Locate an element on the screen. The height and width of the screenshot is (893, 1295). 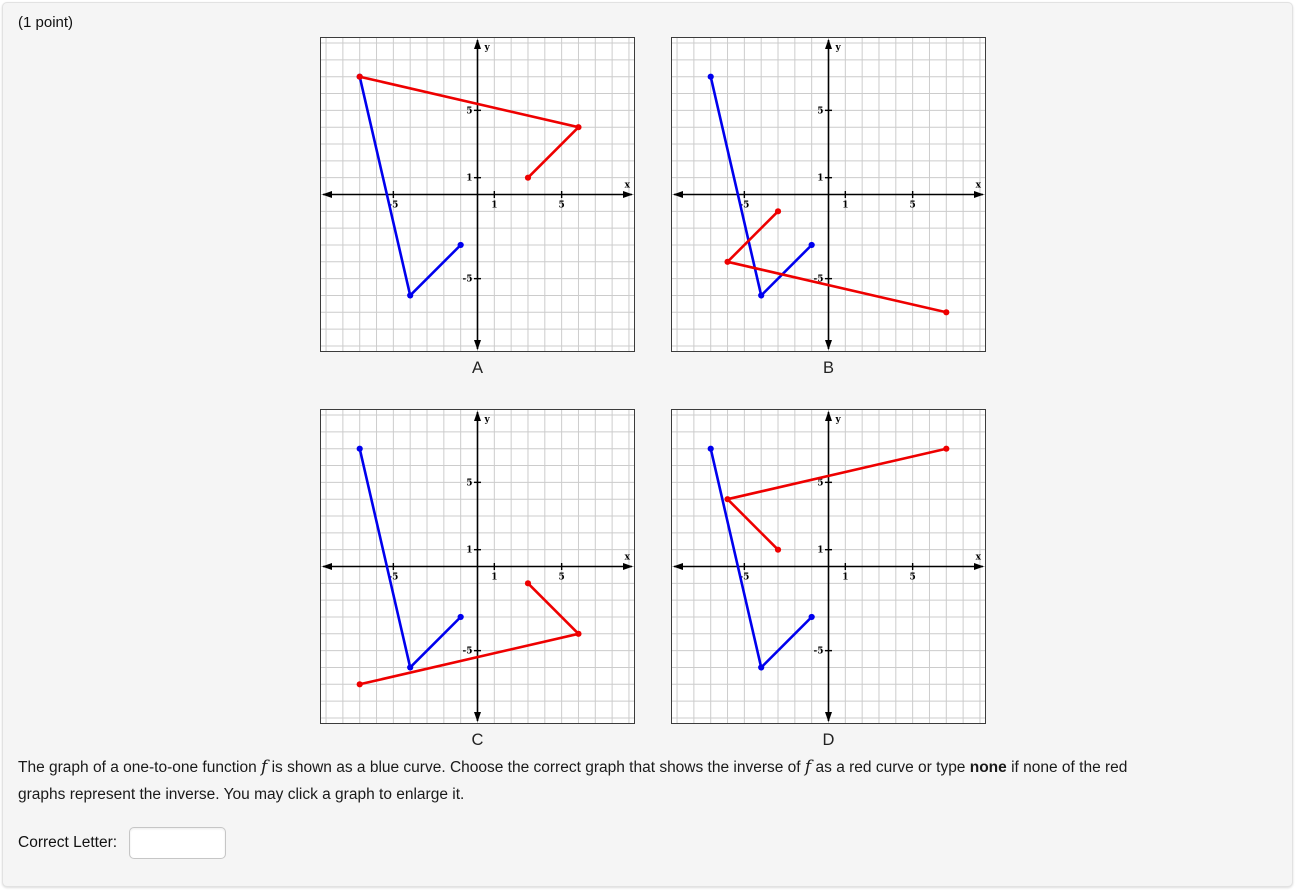
graph-figure-a: -5 1 5 -5 1 5 x y A is located at coordinates (477, 207).